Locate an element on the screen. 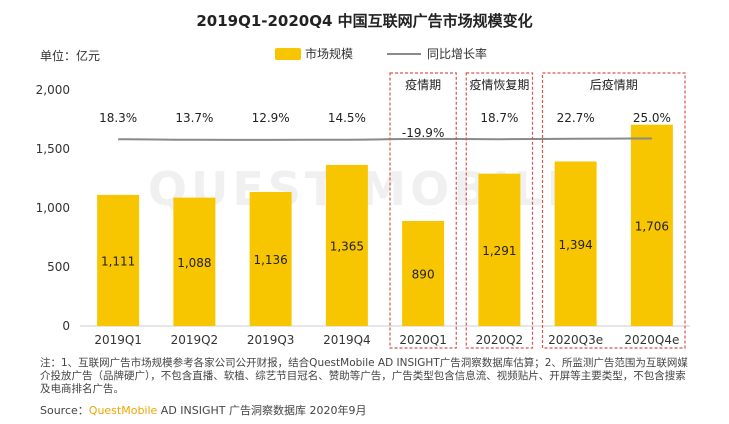  y-tick-label: 0 is located at coordinates (66, 326).